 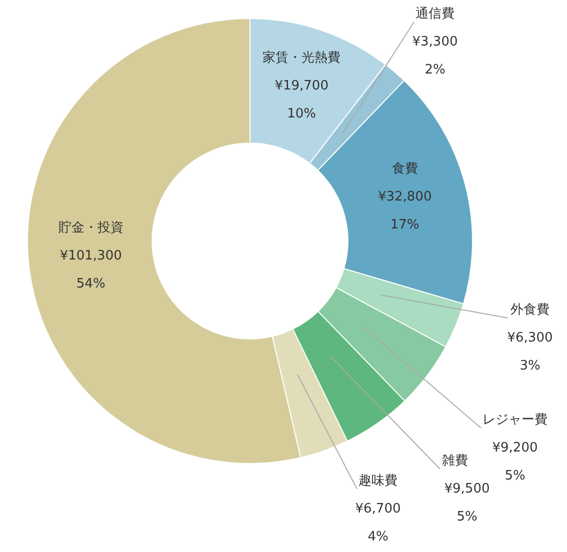 I want to click on slice-label: 貯金・投資, so click(x=91, y=228).